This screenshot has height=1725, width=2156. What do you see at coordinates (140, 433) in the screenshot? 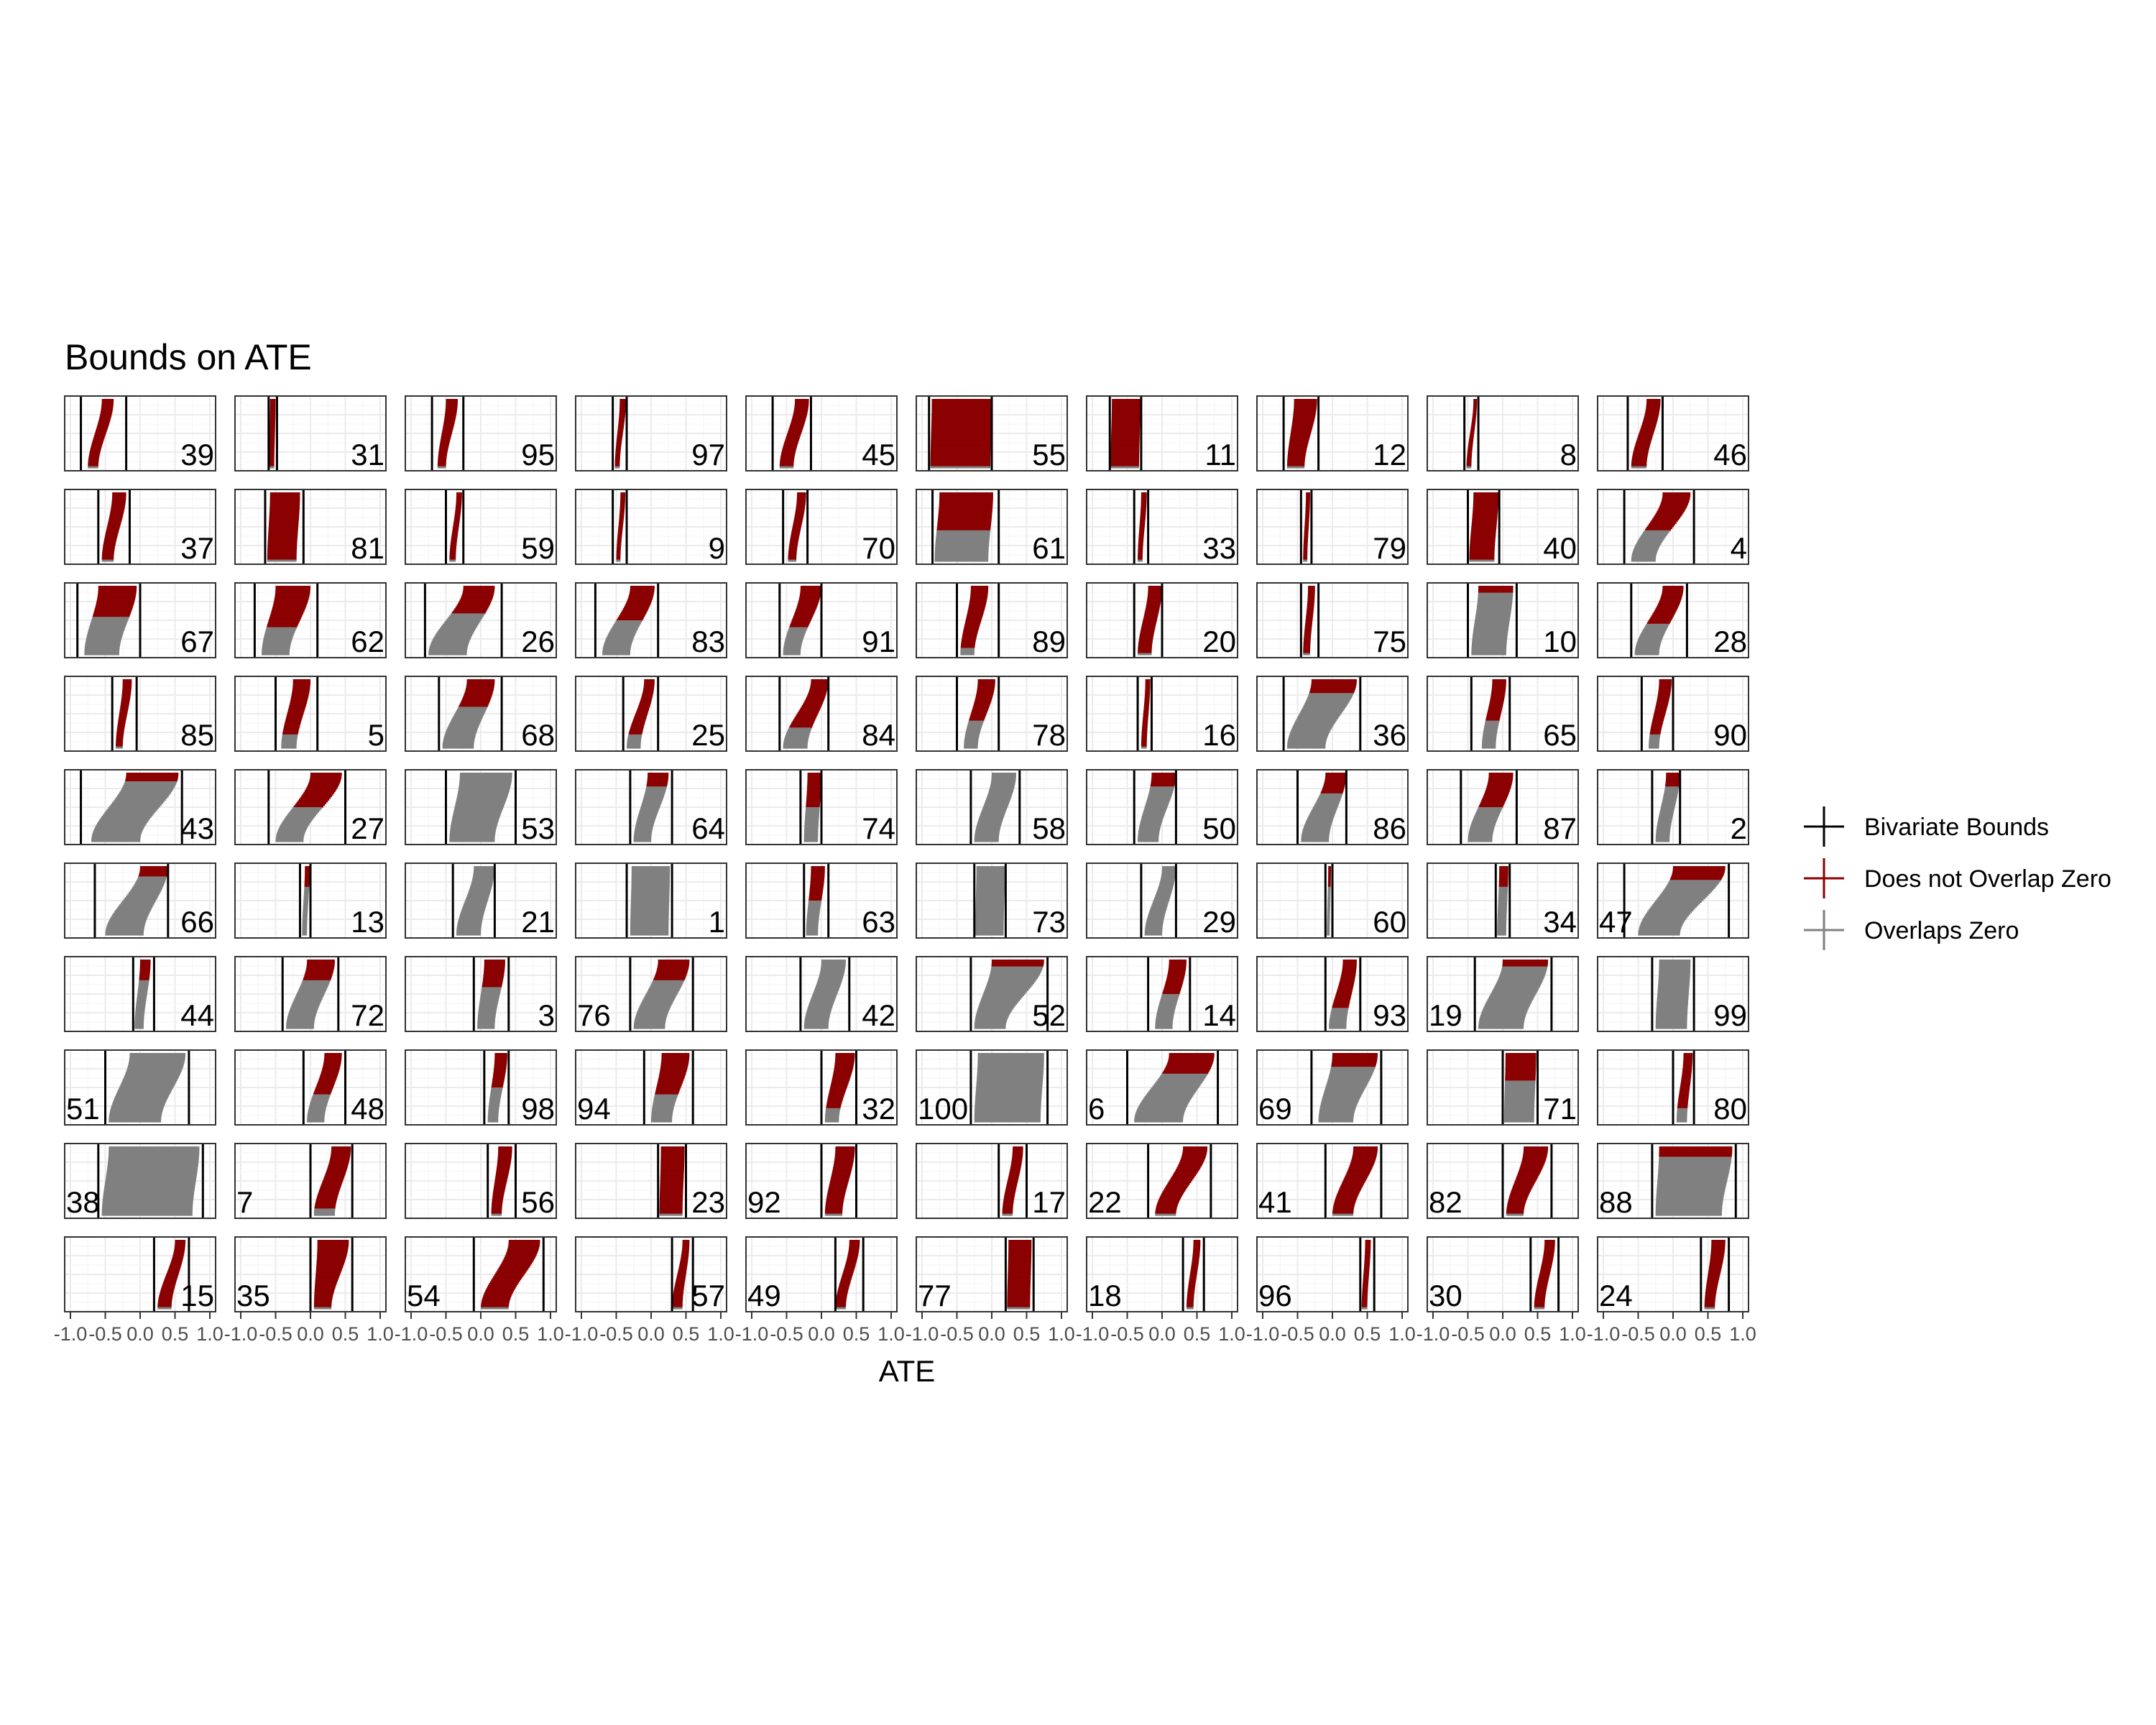
I see `facet-panel-39: 39` at bounding box center [140, 433].